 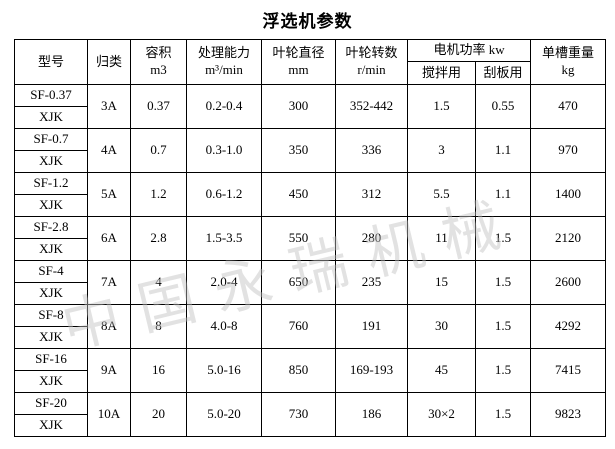 I want to click on volume-cell: 0.7, so click(x=158, y=150).